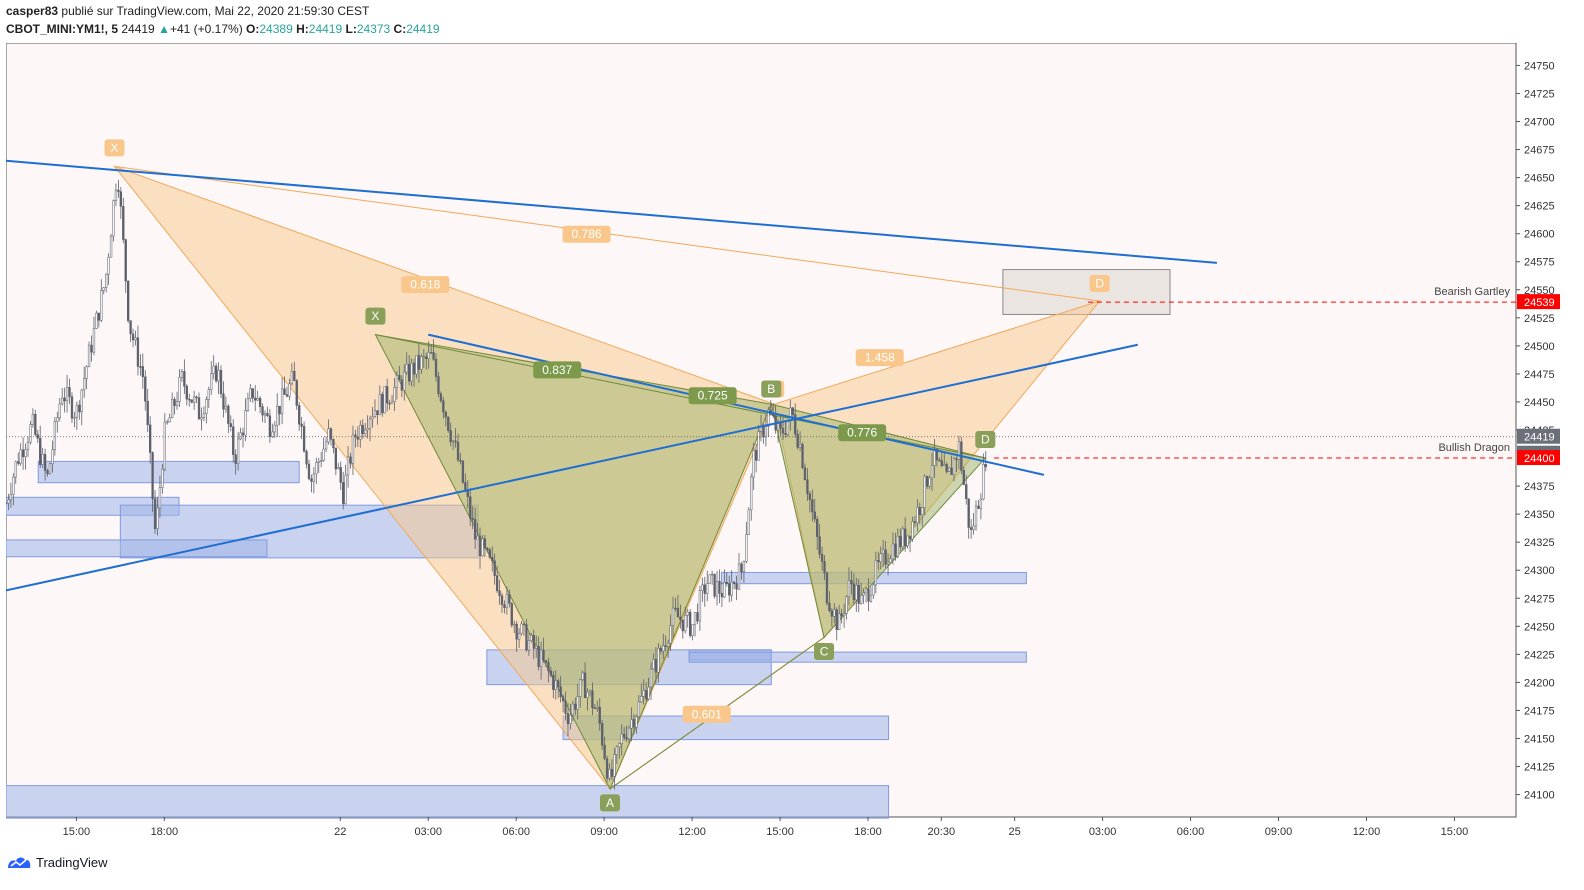  What do you see at coordinates (62, 29) in the screenshot?
I see `symbol-label: CBOT_MINI:YM1!, 5` at bounding box center [62, 29].